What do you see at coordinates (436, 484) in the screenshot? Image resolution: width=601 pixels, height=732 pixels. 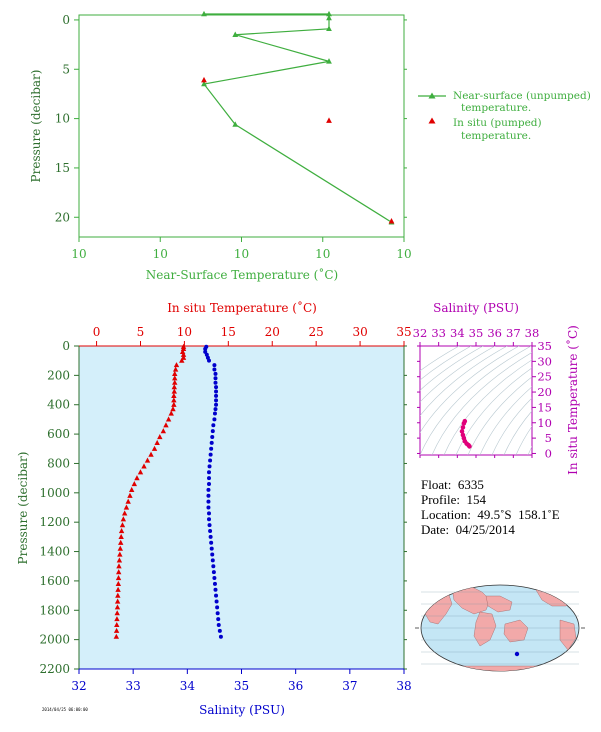 I see `float-label: Float:` at bounding box center [436, 484].